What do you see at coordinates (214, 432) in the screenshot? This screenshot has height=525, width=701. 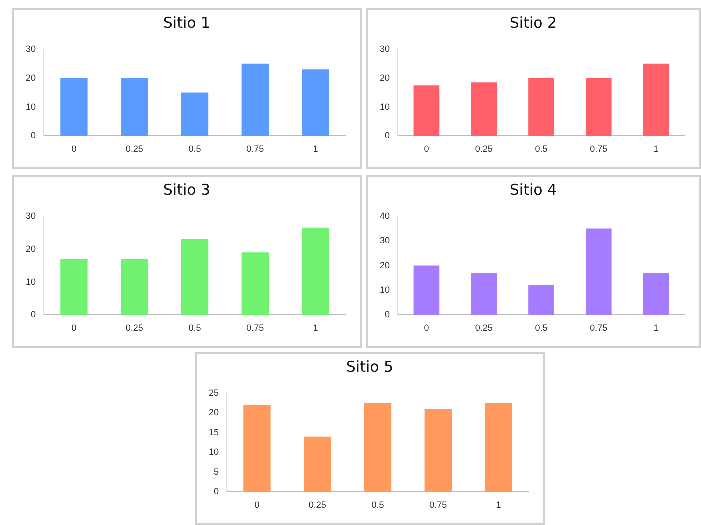 I see `y-tick-label: 15` at bounding box center [214, 432].